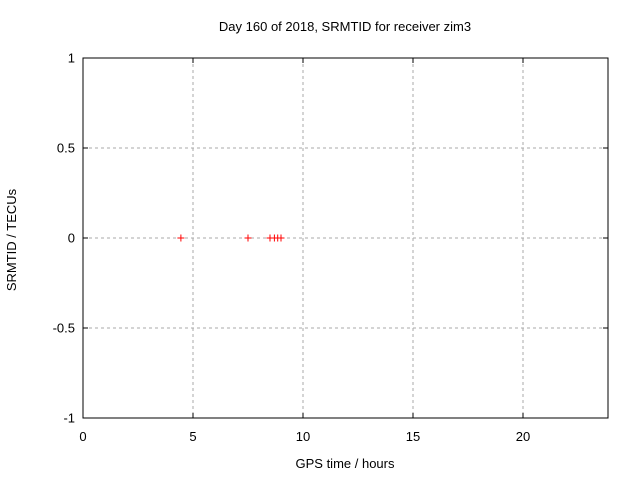 This screenshot has height=480, width=640. Describe the element at coordinates (82, 436) in the screenshot. I see `x-tick-label: 0` at that location.